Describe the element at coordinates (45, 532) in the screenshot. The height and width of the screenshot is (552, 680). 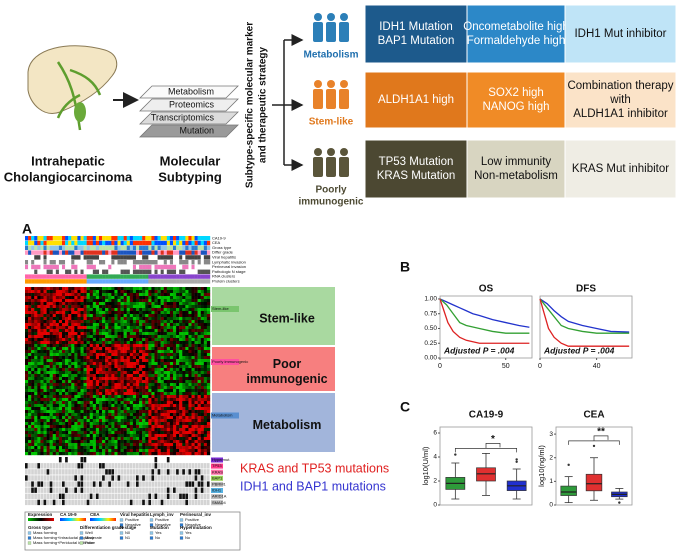
I see `legend-item: Mass forming` at that location.